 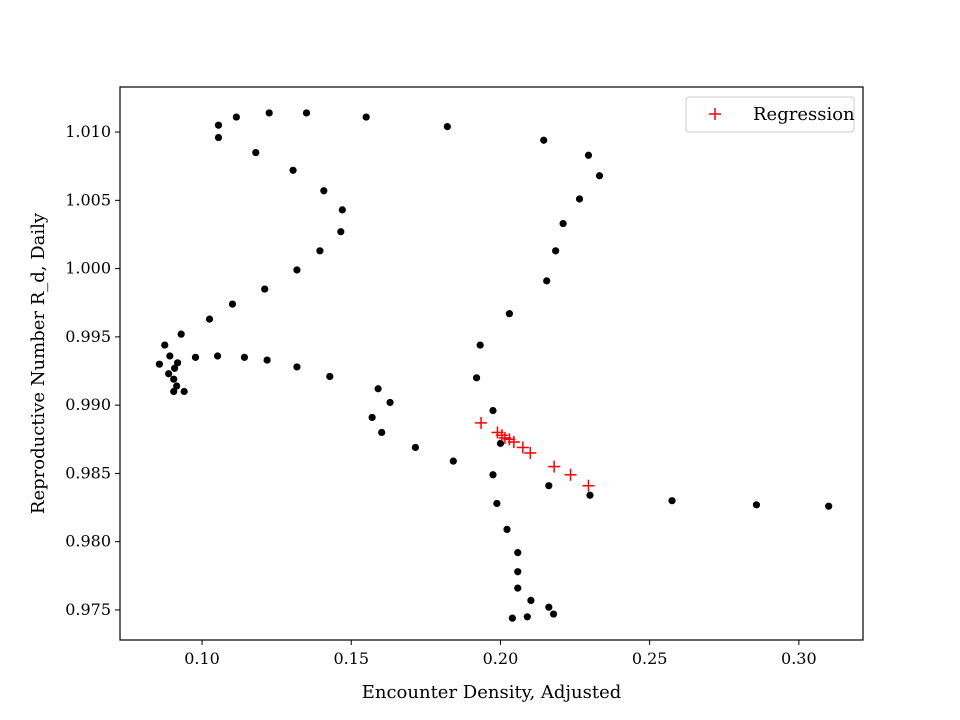 I want to click on x-tick-label: 0.10, so click(x=202, y=658).